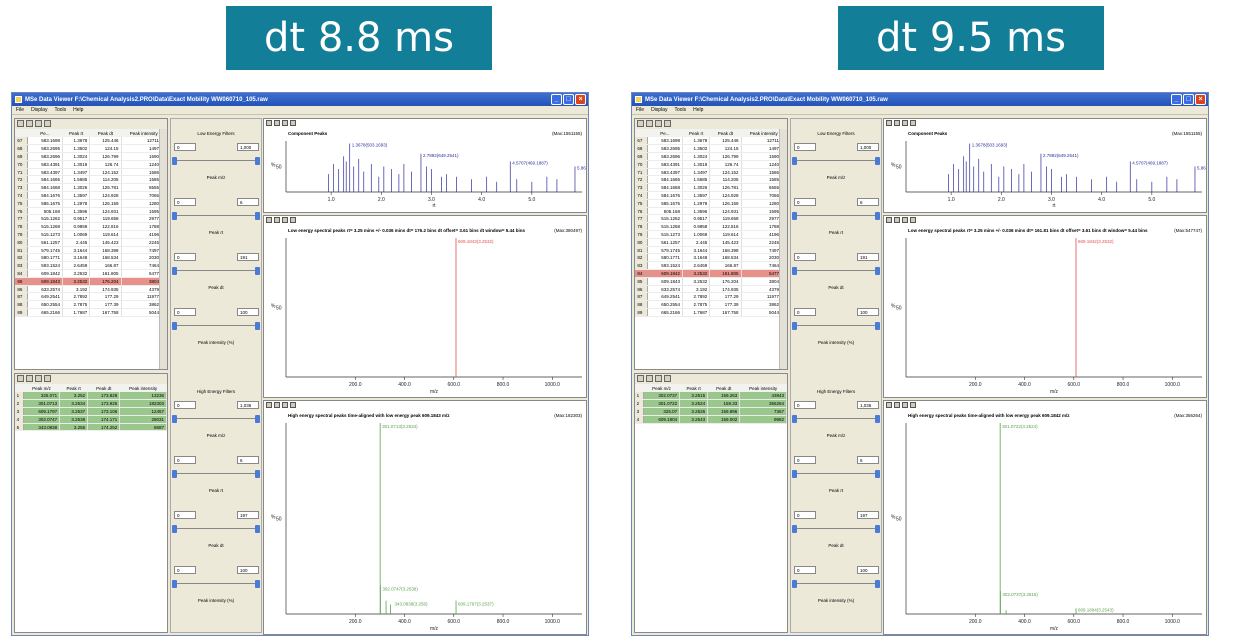 The width and height of the screenshot is (1238, 644). What do you see at coordinates (711, 180) in the screenshot?
I see `table-row: 72 584.1665 1.5685 114.205 158538` at bounding box center [711, 180].